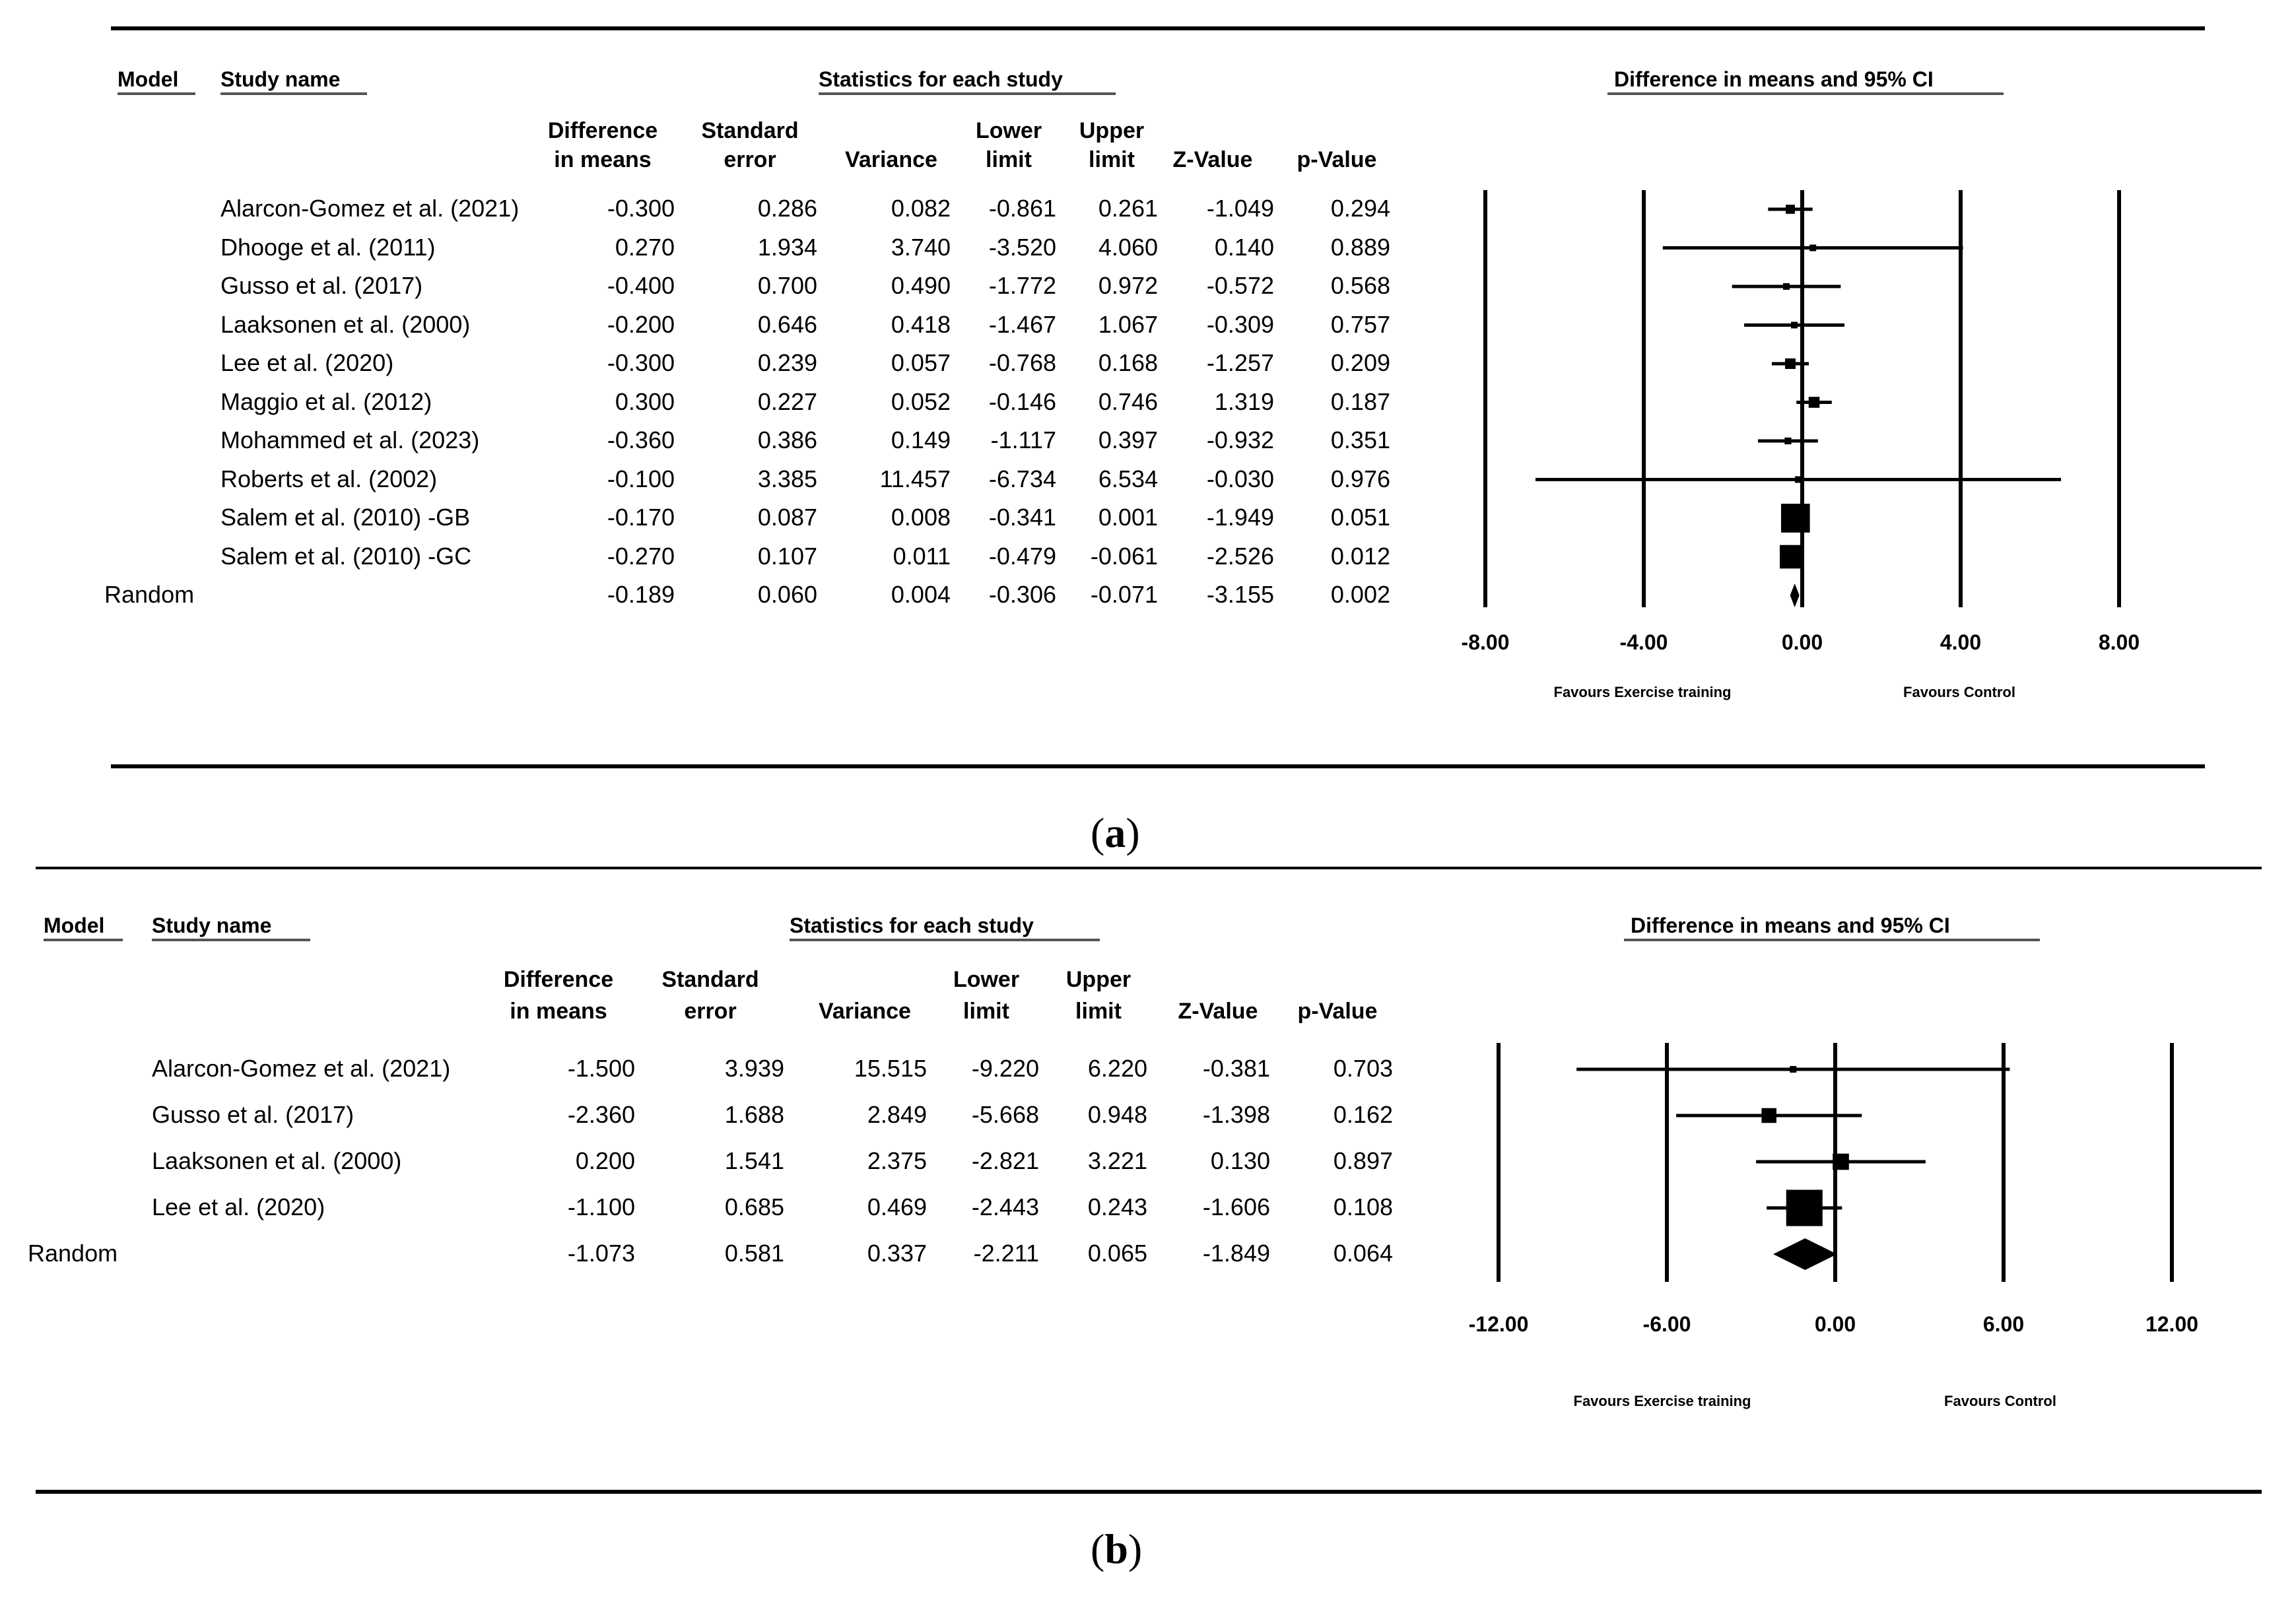 The image size is (2296, 1602). What do you see at coordinates (1240, 208) in the screenshot?
I see `stat-cell-z: -1.049` at bounding box center [1240, 208].